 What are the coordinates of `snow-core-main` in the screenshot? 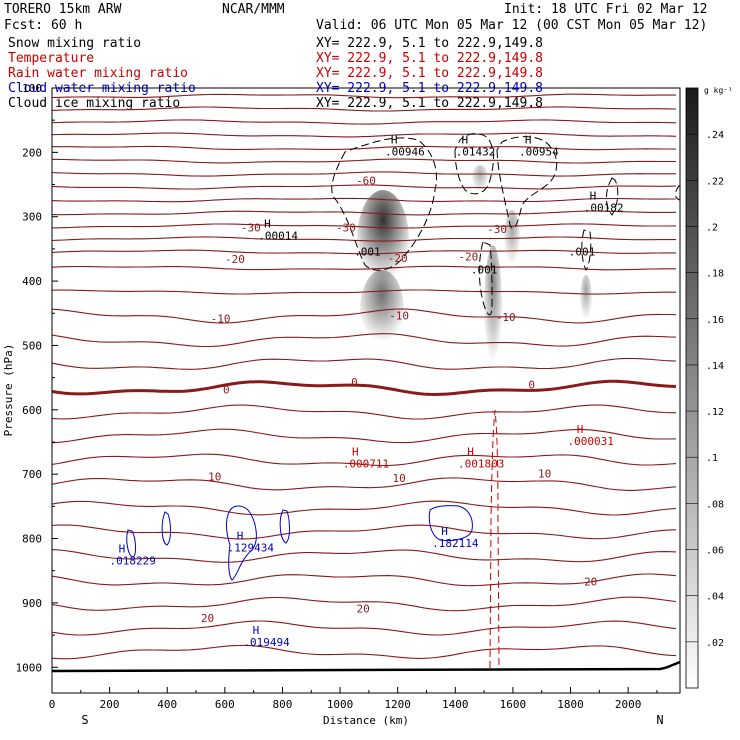 It's located at (383, 240).